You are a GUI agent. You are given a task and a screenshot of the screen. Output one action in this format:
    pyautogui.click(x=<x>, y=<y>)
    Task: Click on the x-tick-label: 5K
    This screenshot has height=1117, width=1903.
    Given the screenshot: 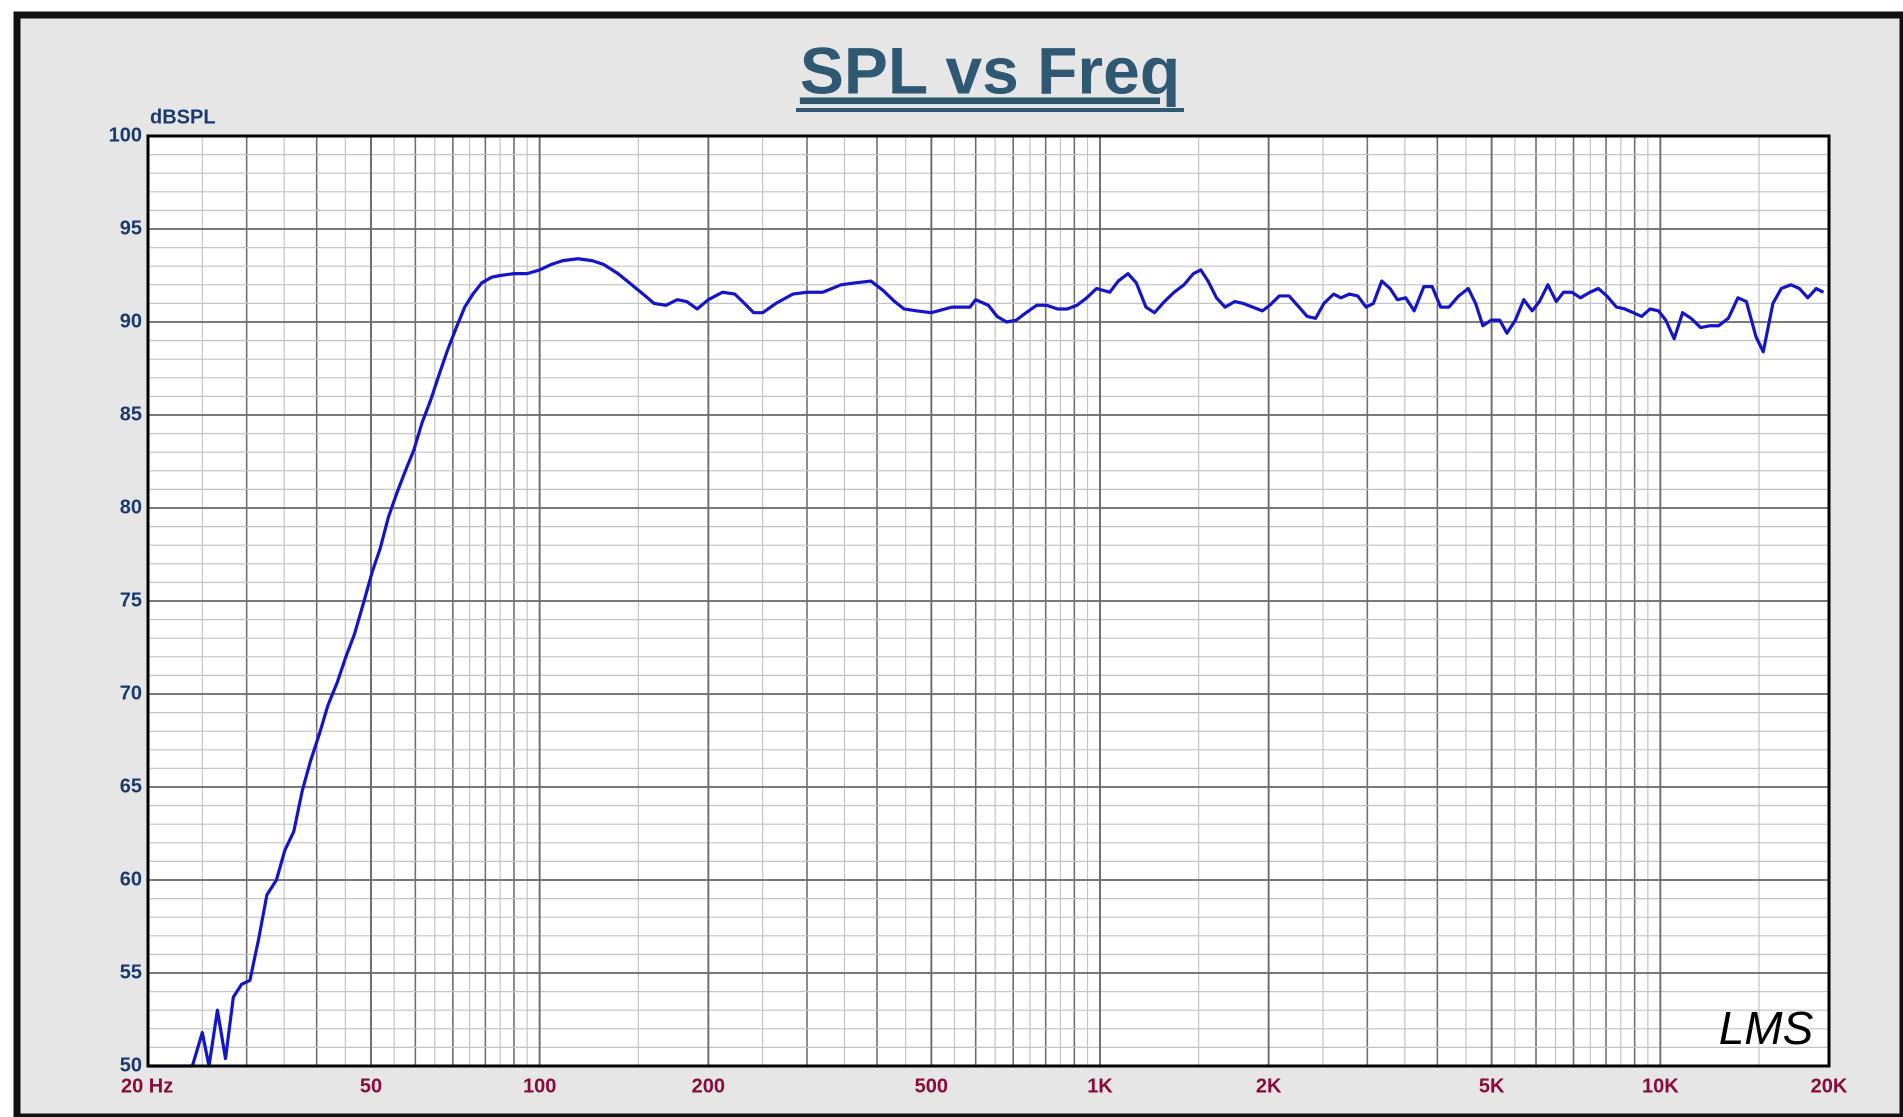 What is the action you would take?
    pyautogui.click(x=1492, y=1086)
    